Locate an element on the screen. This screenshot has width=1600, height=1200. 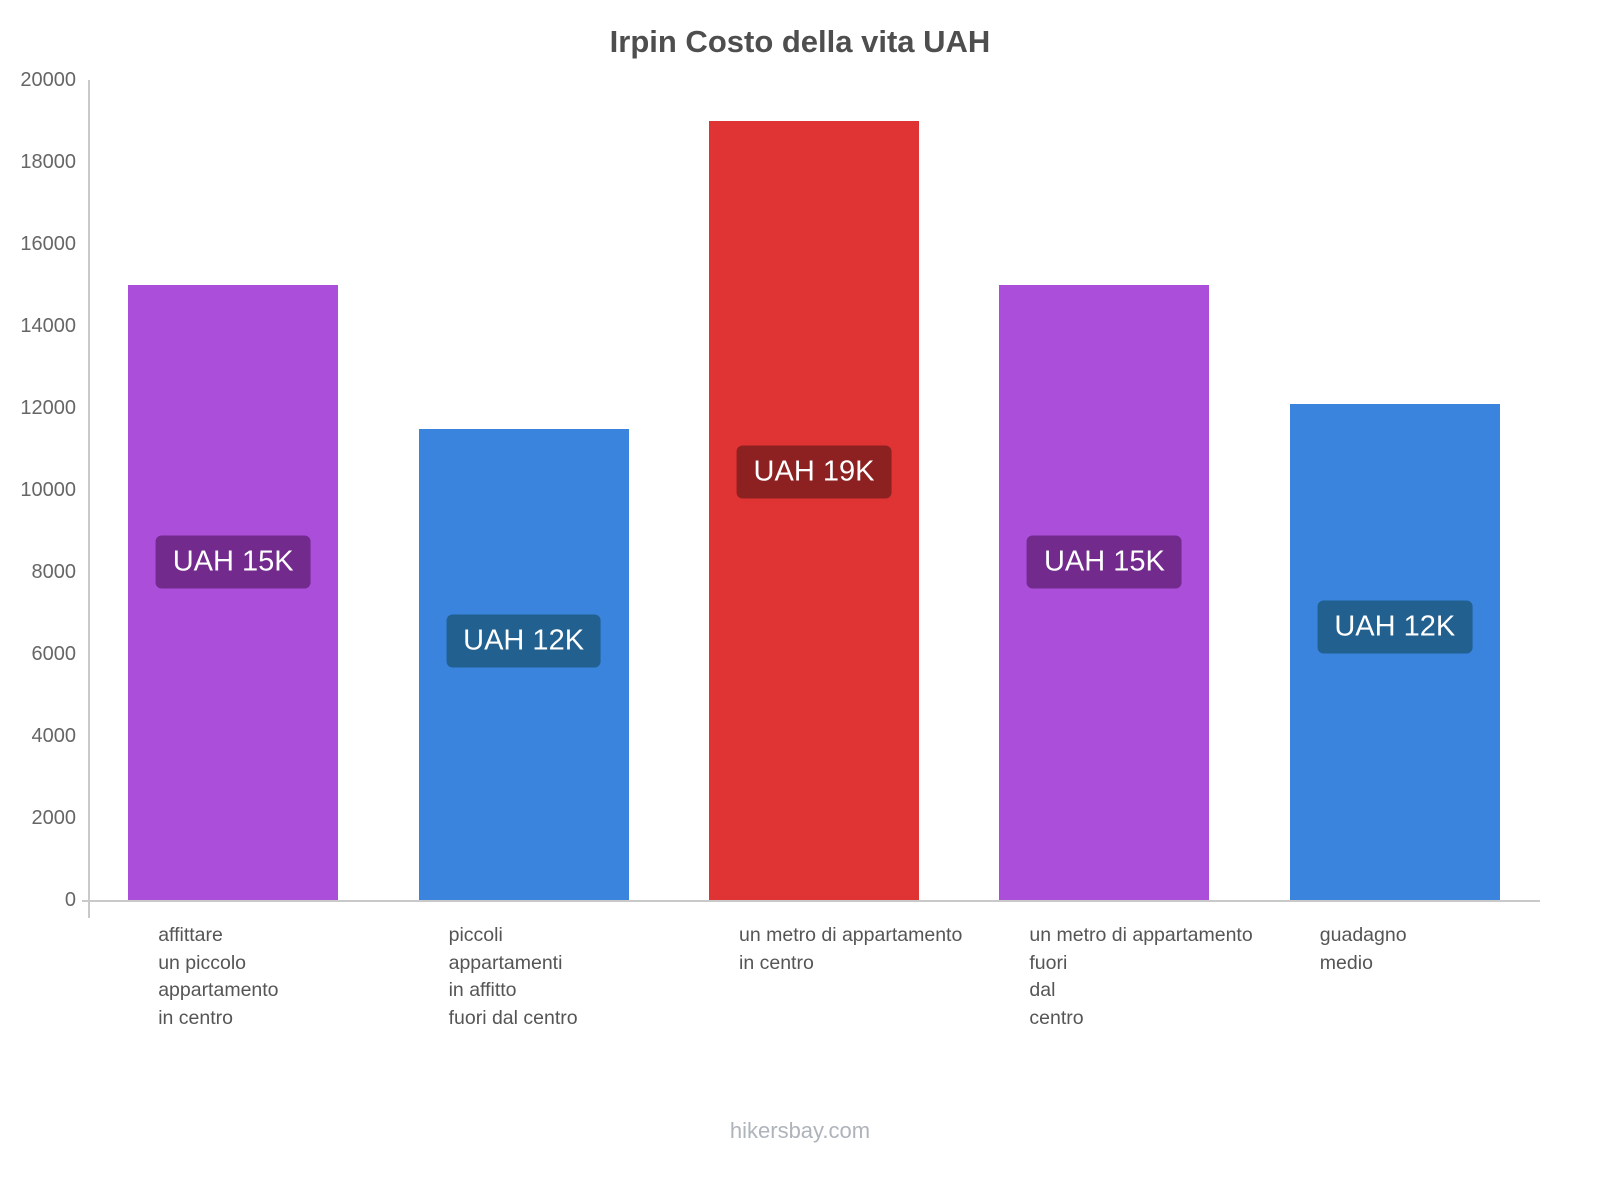
y-tick-label: 2000 is located at coordinates (54, 818).